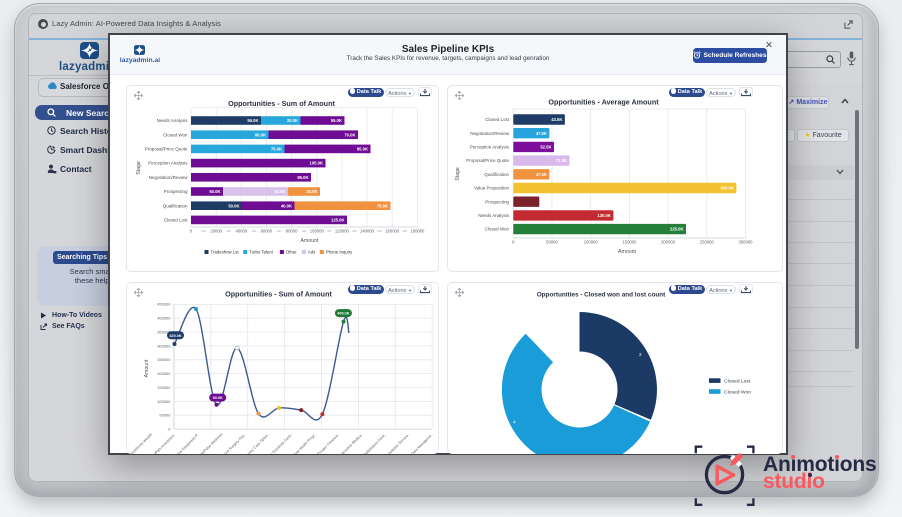  I want to click on svg-text: Turbo Talent, so click(261, 251).